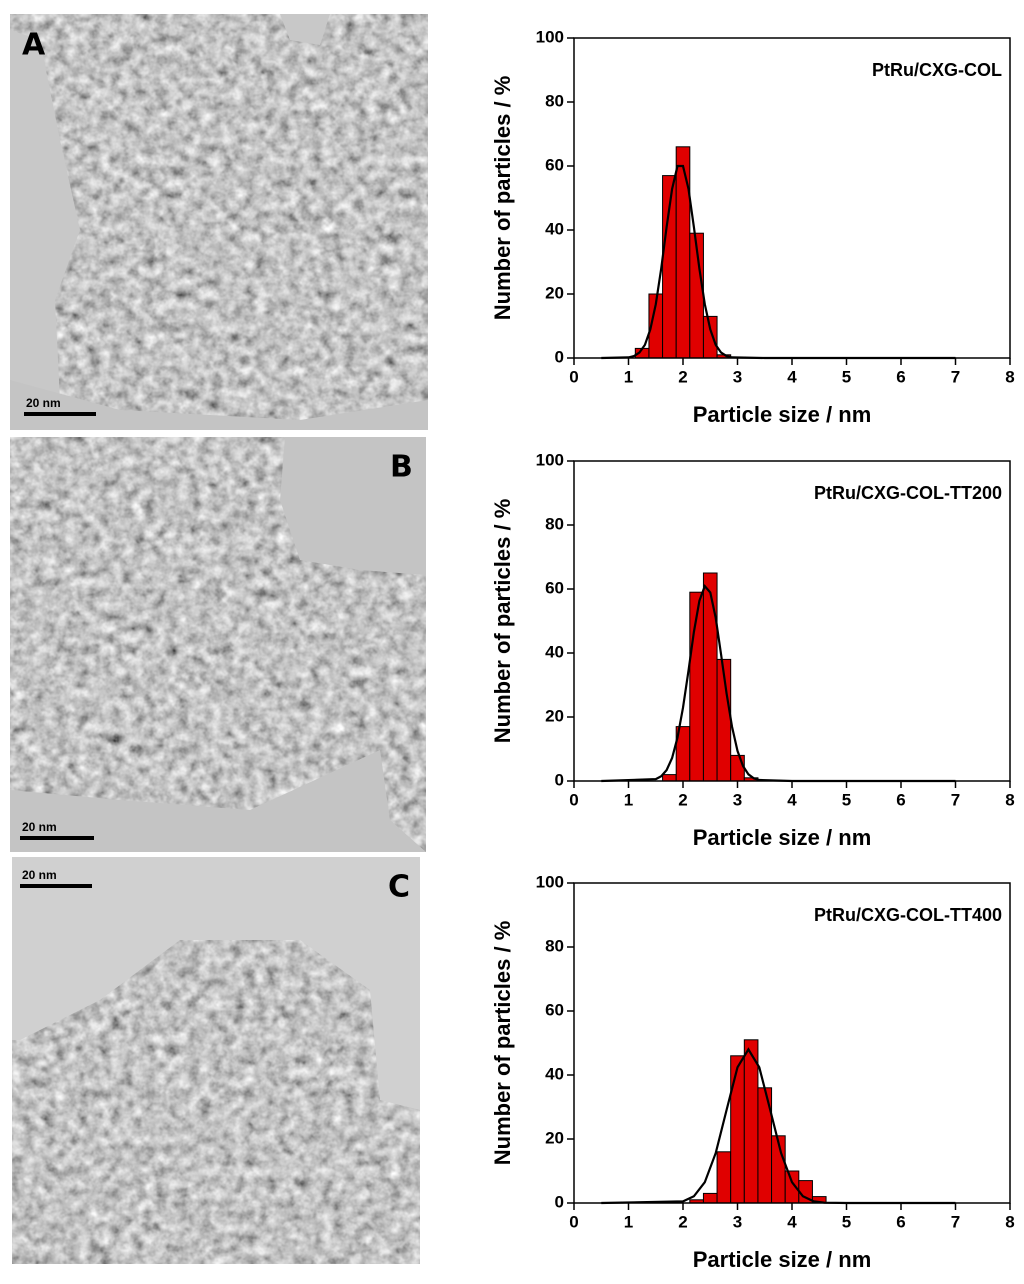  I want to click on annotation: PtRu/CXG-COL, so click(937, 70).